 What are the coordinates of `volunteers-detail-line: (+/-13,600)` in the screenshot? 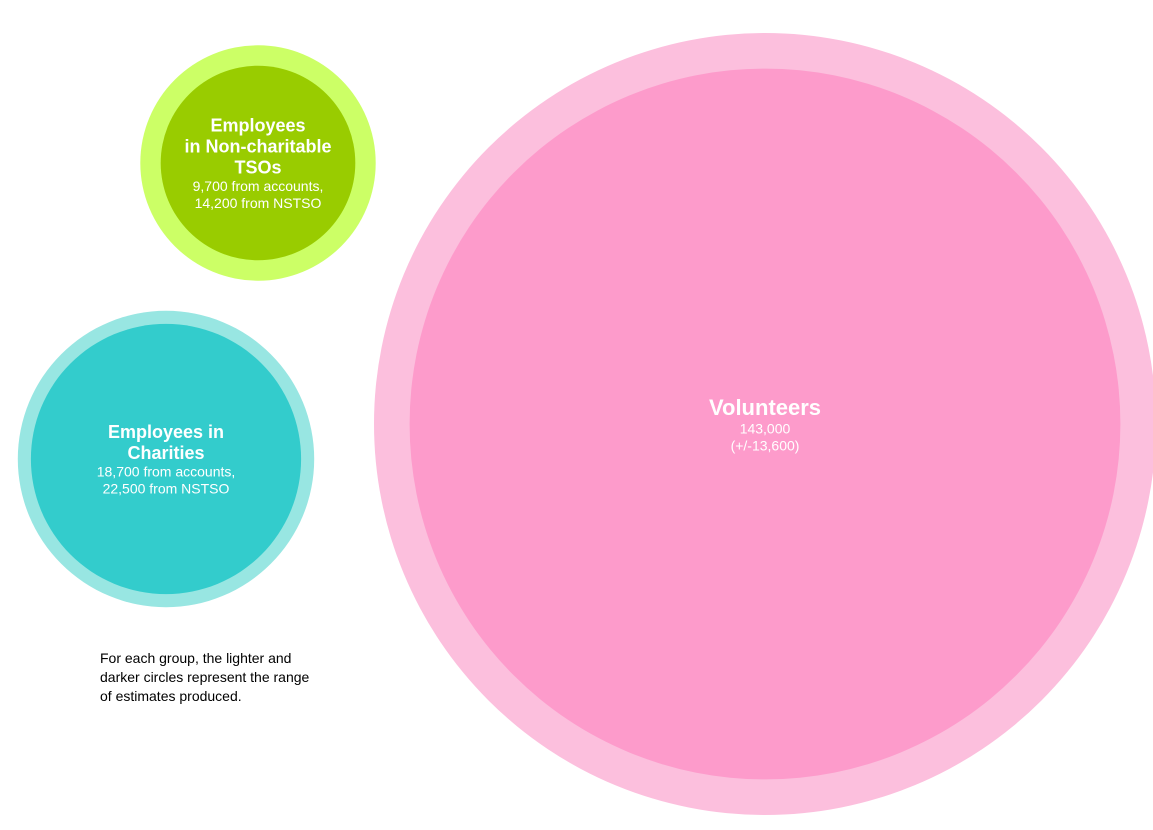 It's located at (765, 446).